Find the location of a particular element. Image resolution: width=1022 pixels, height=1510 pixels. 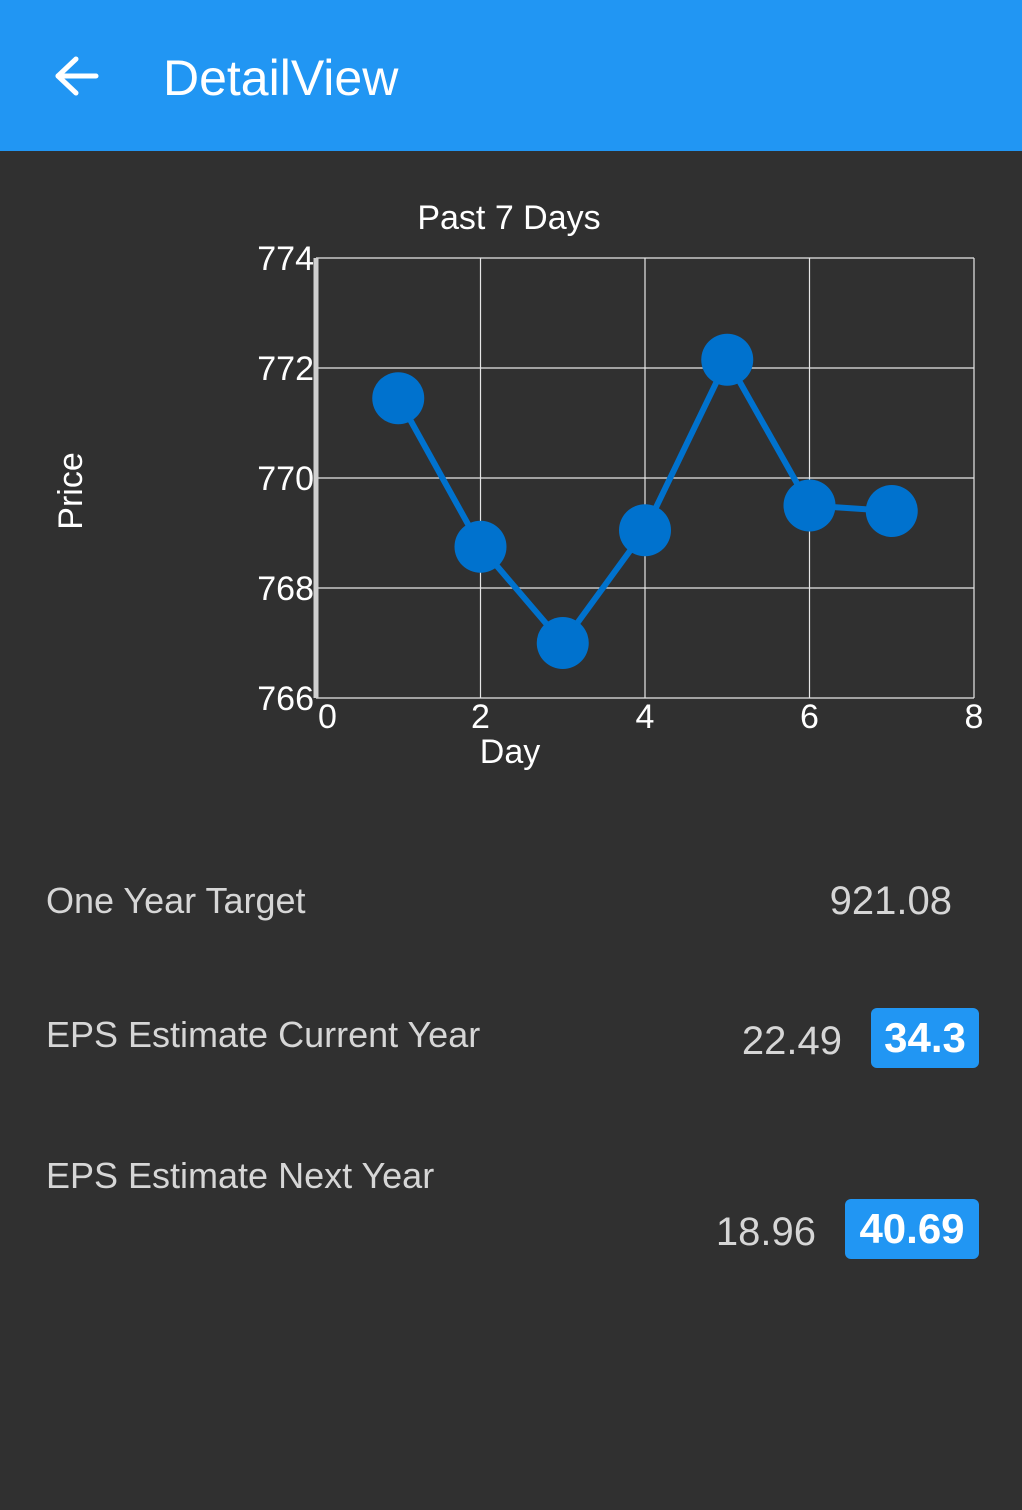

y-tick-label: 770 is located at coordinates (285, 479).